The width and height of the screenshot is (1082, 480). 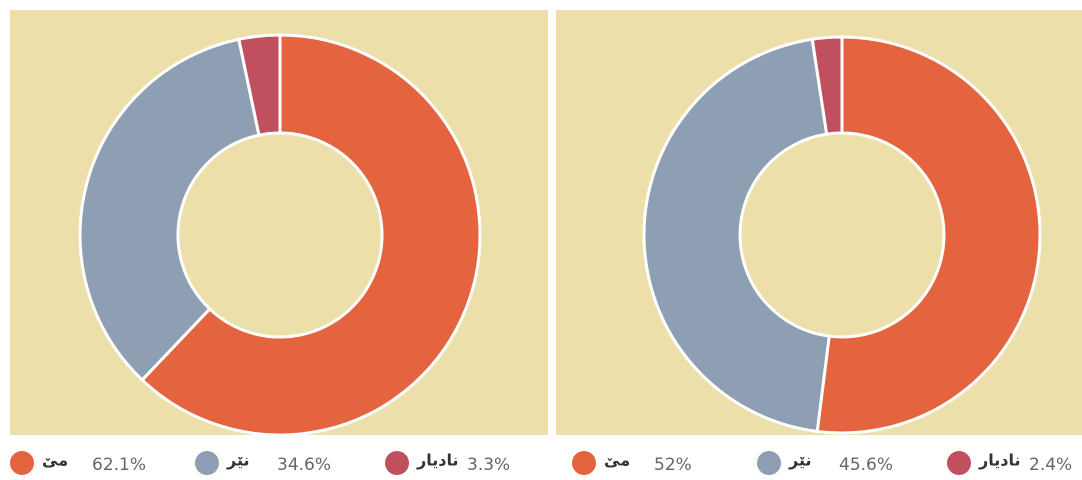 What do you see at coordinates (119, 465) in the screenshot?
I see `value-label: 62.1%` at bounding box center [119, 465].